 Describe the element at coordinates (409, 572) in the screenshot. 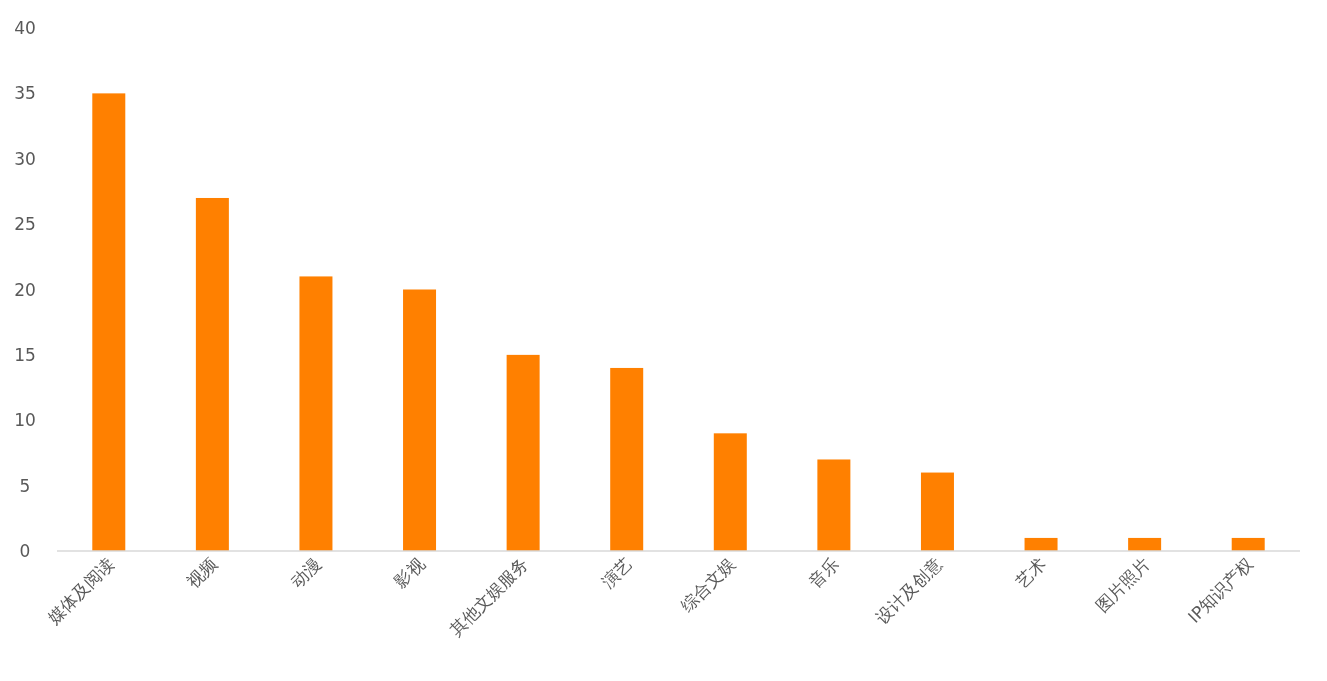

I see `x-tick-label: 影视` at that location.